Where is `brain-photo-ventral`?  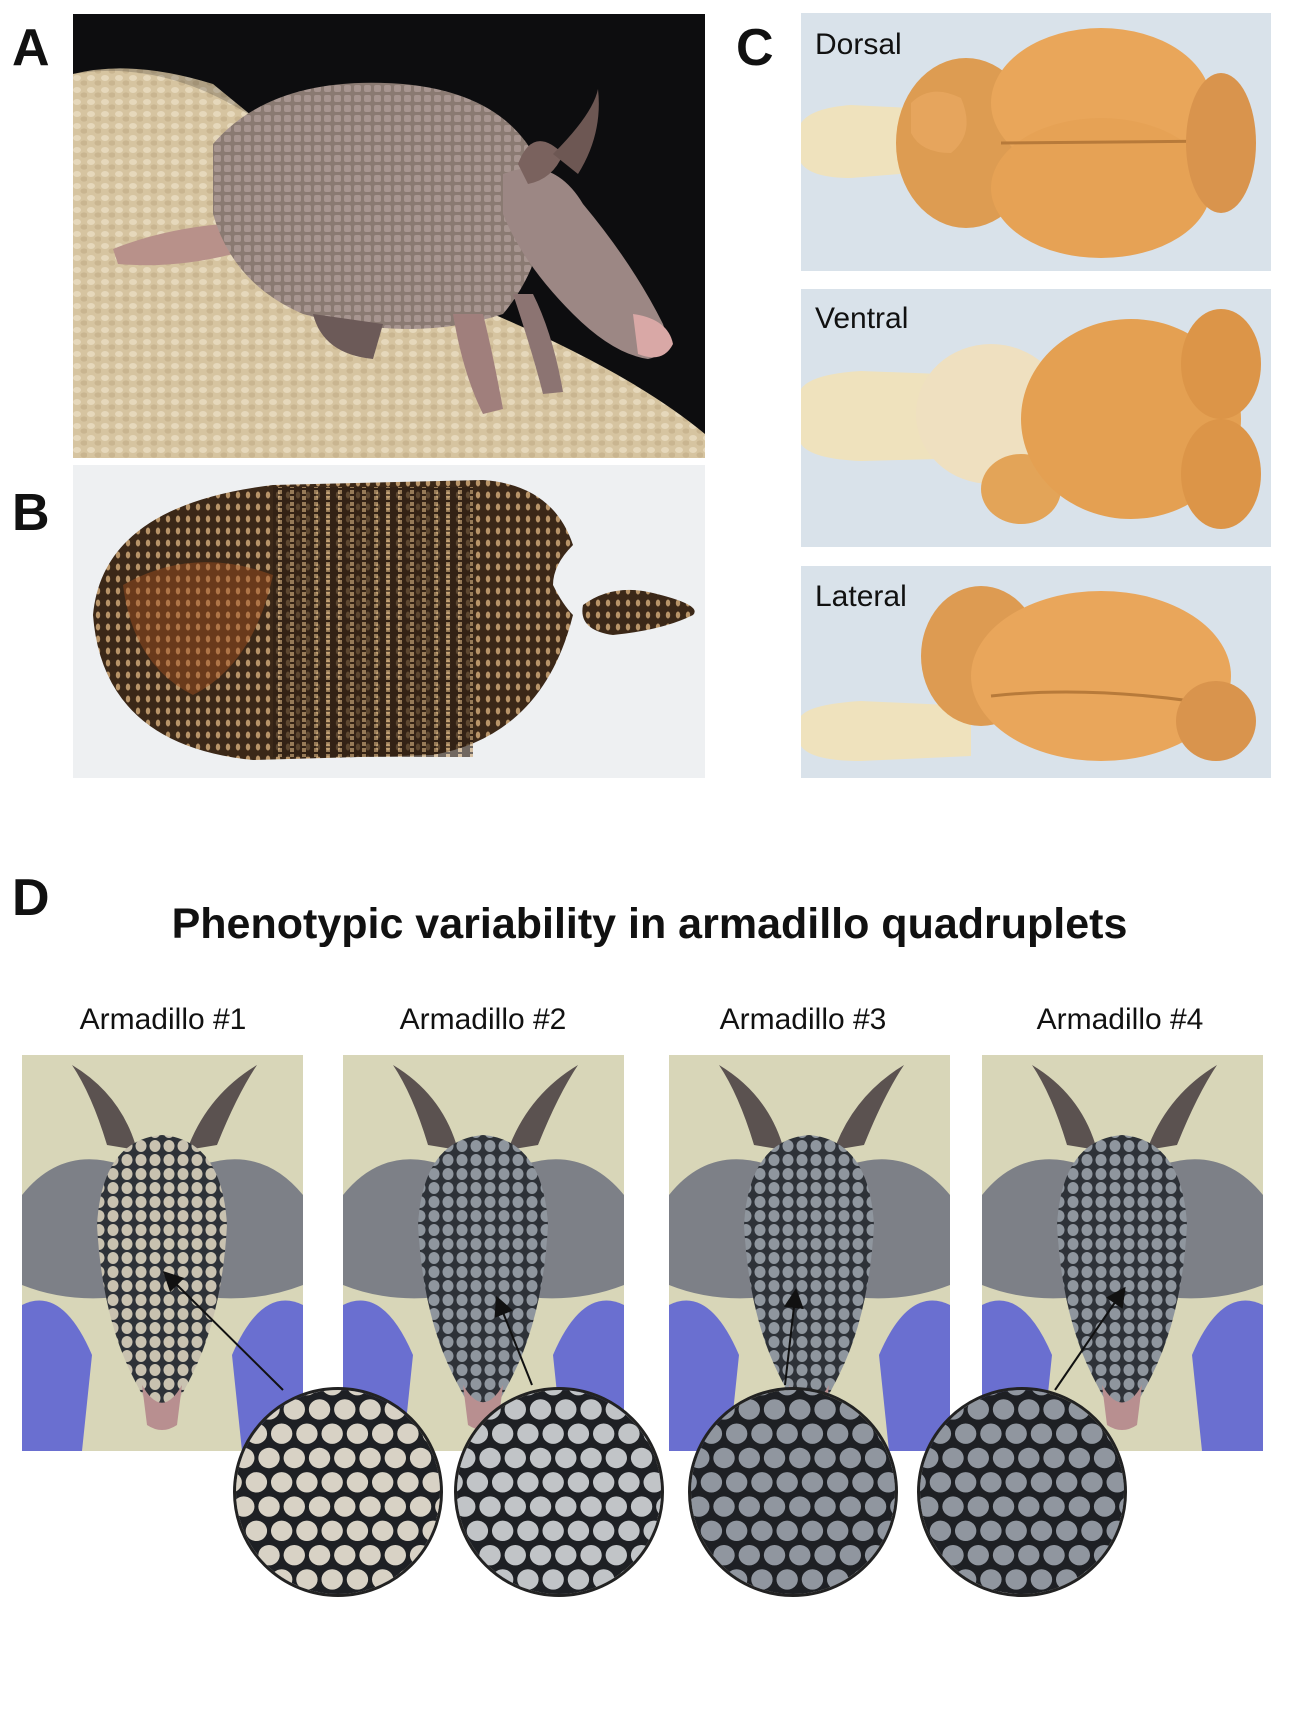
brain-photo-ventral is located at coordinates (1036, 418).